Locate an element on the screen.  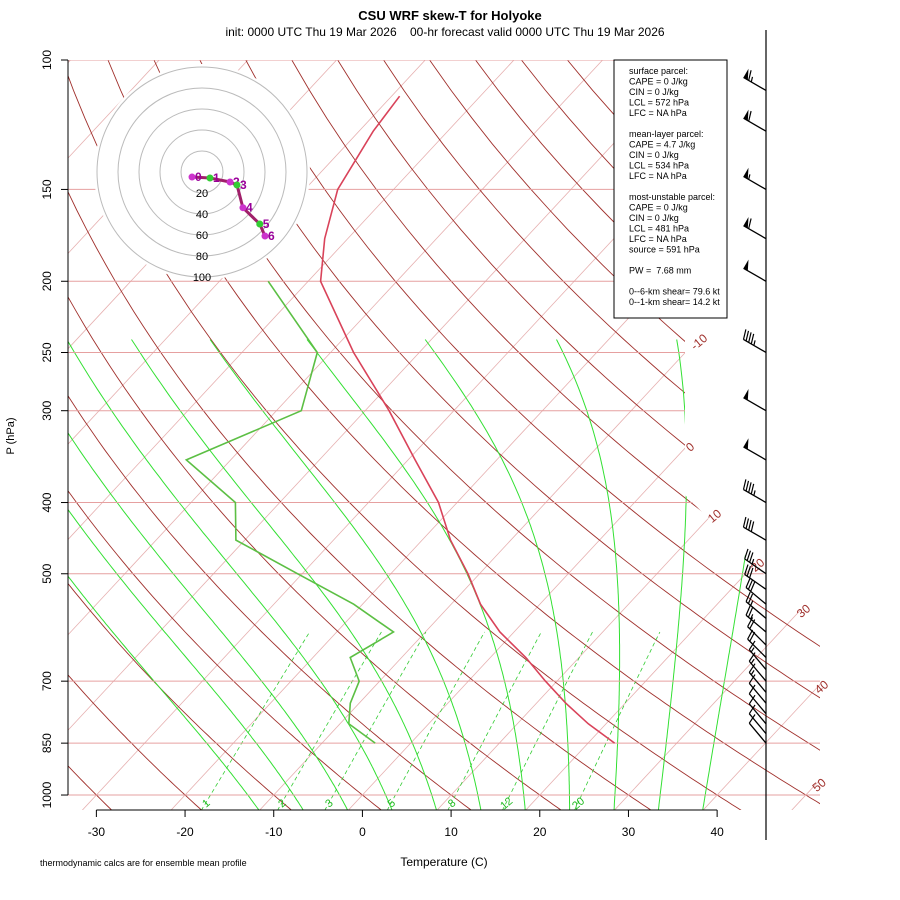
x-tick-label: -10 is located at coordinates (274, 832).